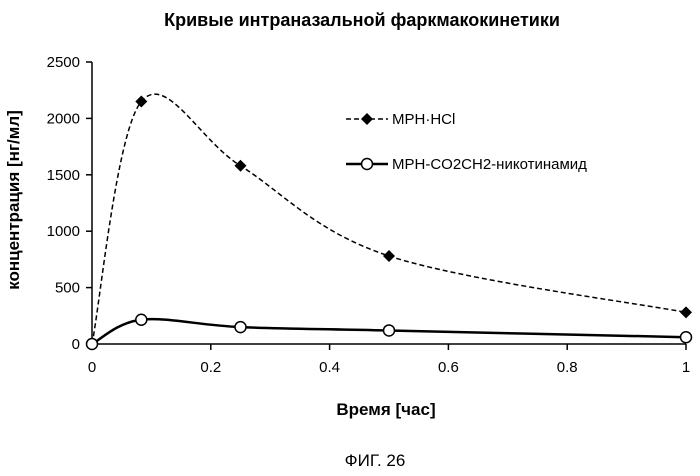 The width and height of the screenshot is (700, 476). What do you see at coordinates (92, 367) in the screenshot?
I see `x-tick-label: 0` at bounding box center [92, 367].